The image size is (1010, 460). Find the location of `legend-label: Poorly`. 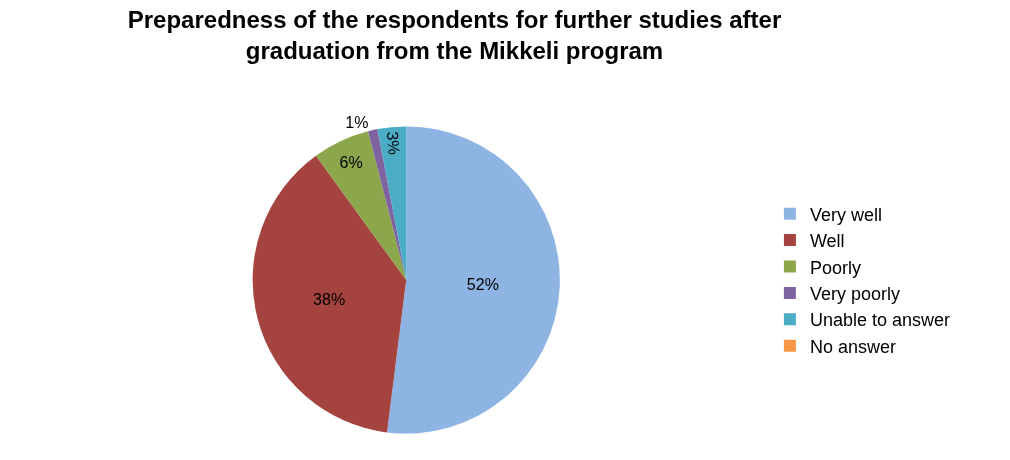

legend-label: Poorly is located at coordinates (835, 267).